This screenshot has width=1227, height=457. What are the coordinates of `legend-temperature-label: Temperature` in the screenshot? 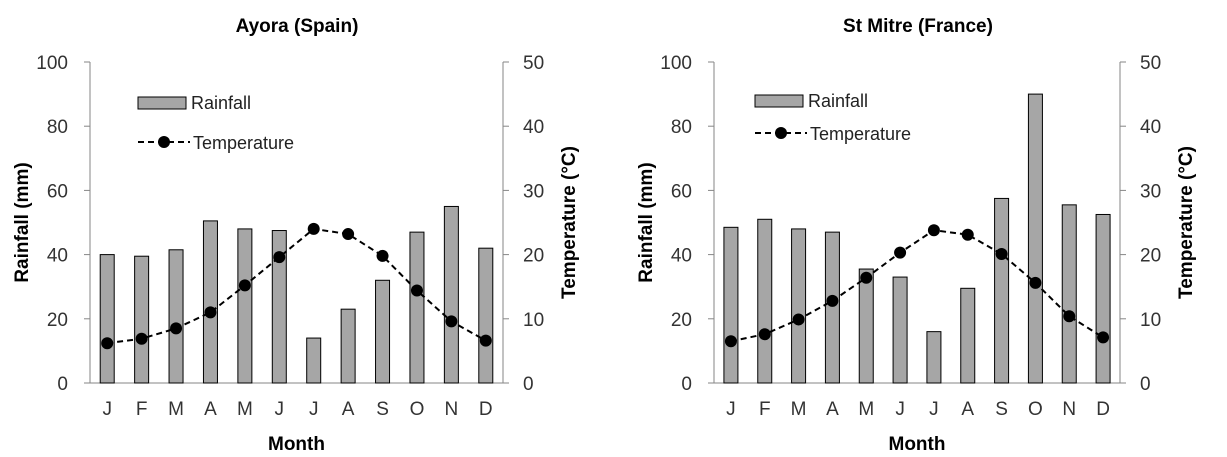 It's located at (243, 143).